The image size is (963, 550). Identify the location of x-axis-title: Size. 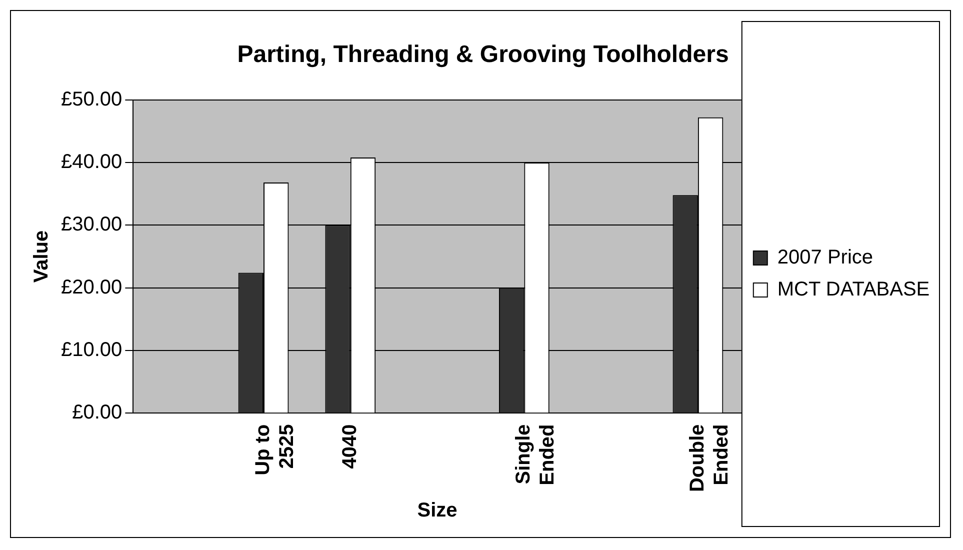
(437, 511).